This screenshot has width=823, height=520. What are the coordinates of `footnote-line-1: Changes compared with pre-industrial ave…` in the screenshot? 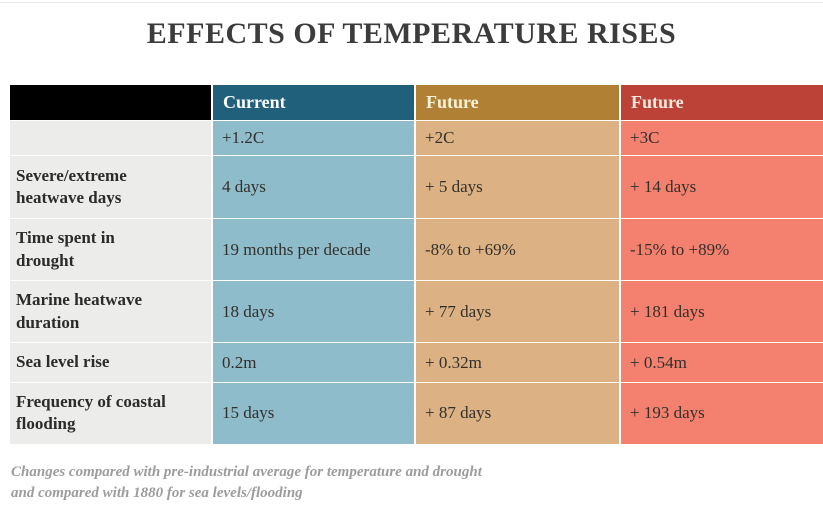 It's located at (246, 472).